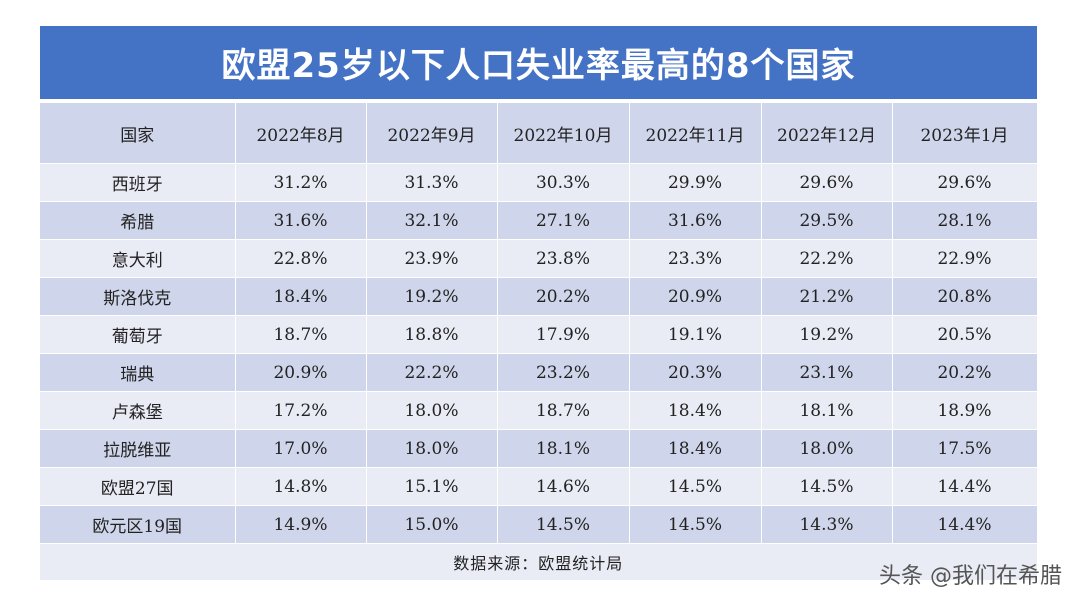 The height and width of the screenshot is (608, 1080). Describe the element at coordinates (695, 258) in the screenshot. I see `table-cell: 23.3%` at that location.